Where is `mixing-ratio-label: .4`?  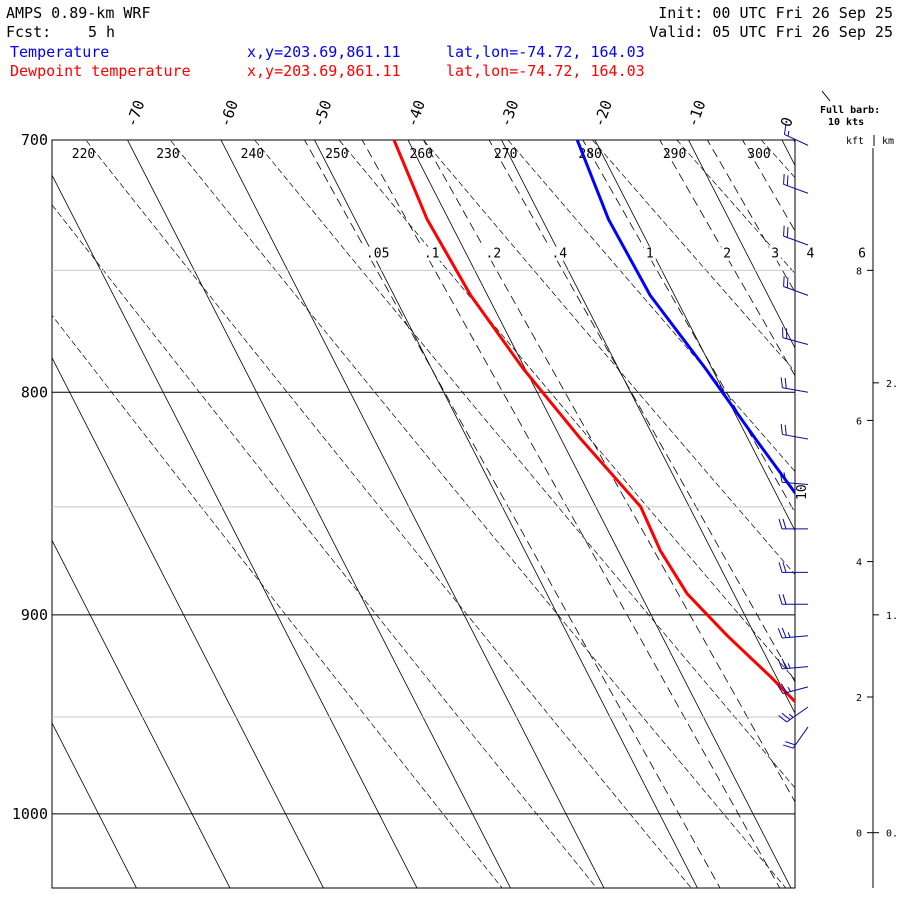 mixing-ratio-label: .4 is located at coordinates (559, 254).